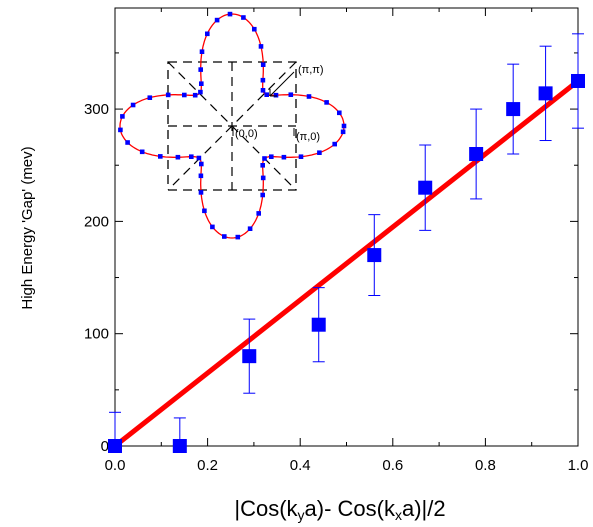 The width and height of the screenshot is (593, 527). Describe the element at coordinates (308, 137) in the screenshot. I see `inset-label-pi-0: (π,0)` at that location.